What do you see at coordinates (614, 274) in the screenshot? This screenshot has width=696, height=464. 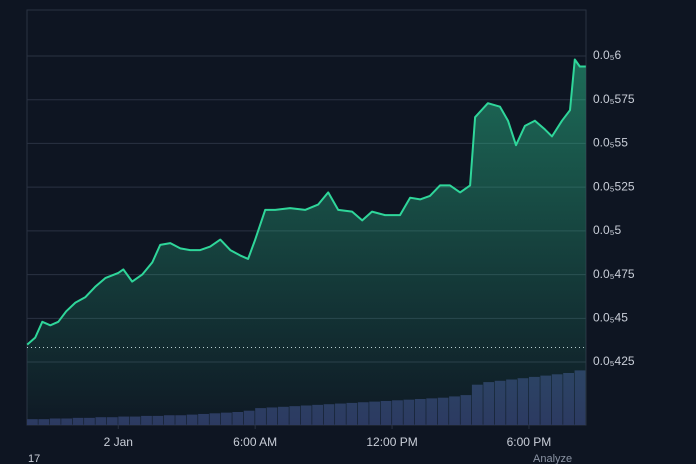 I see `y-tick-label: 0.0₅475` at bounding box center [614, 274].